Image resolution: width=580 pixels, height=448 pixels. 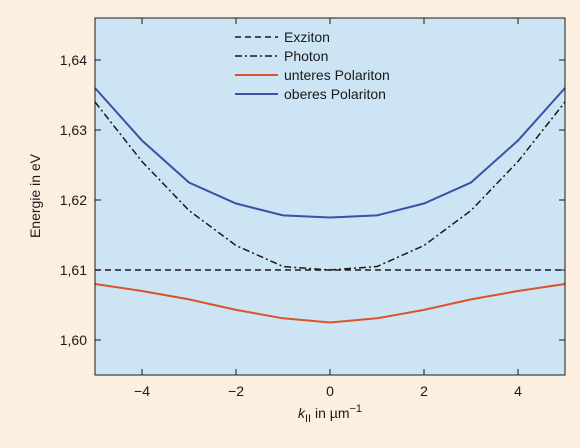 I want to click on x-axis-label-superscript: −1, so click(x=355, y=409).